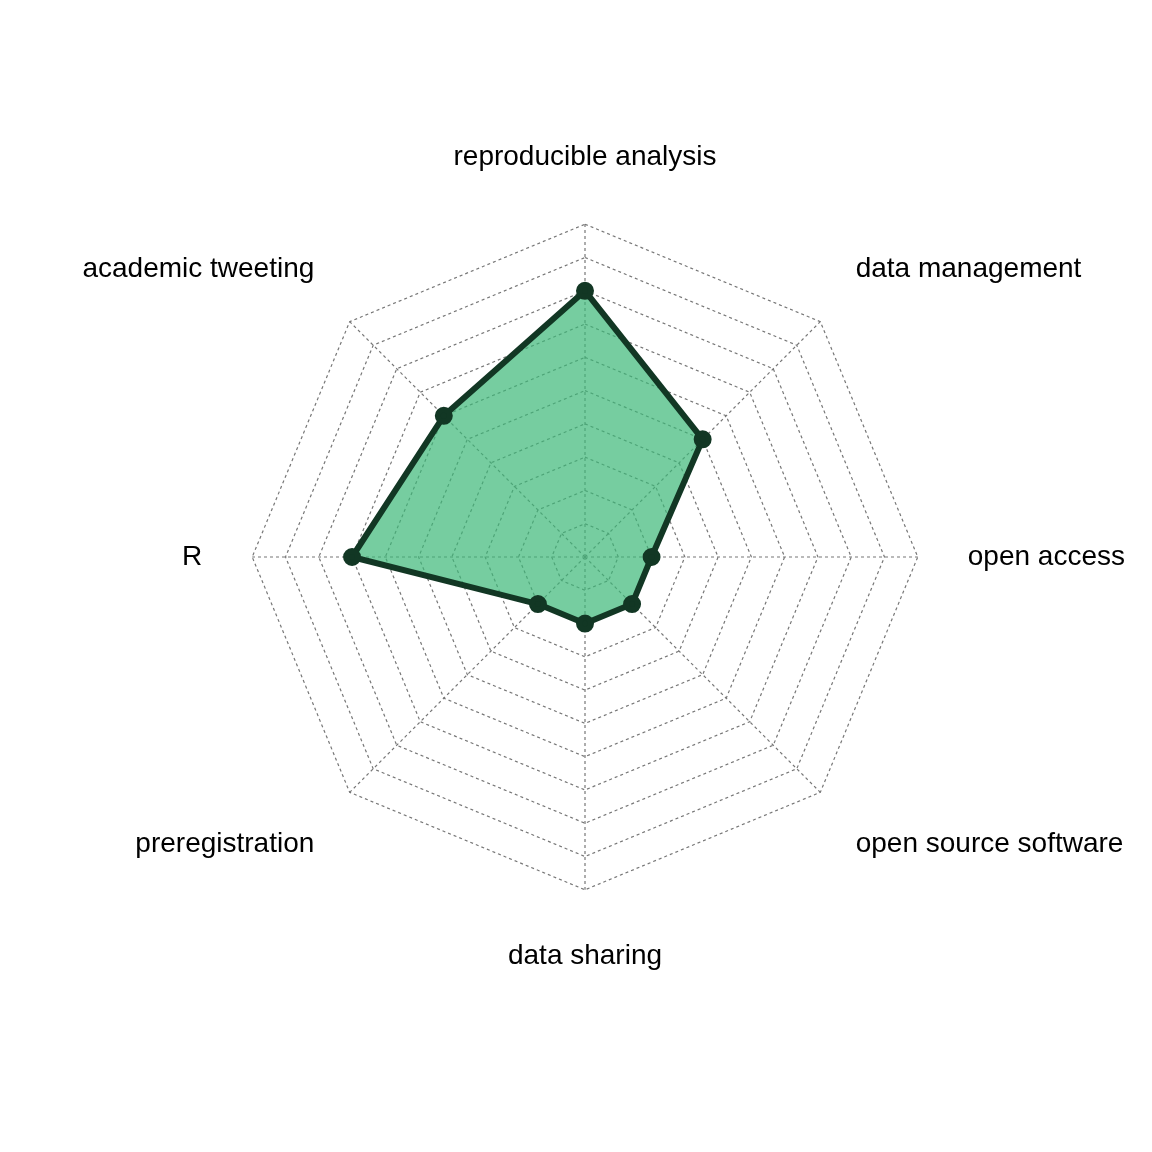 The image size is (1152, 1152). I want to click on spoke-label: open access, so click(1046, 555).